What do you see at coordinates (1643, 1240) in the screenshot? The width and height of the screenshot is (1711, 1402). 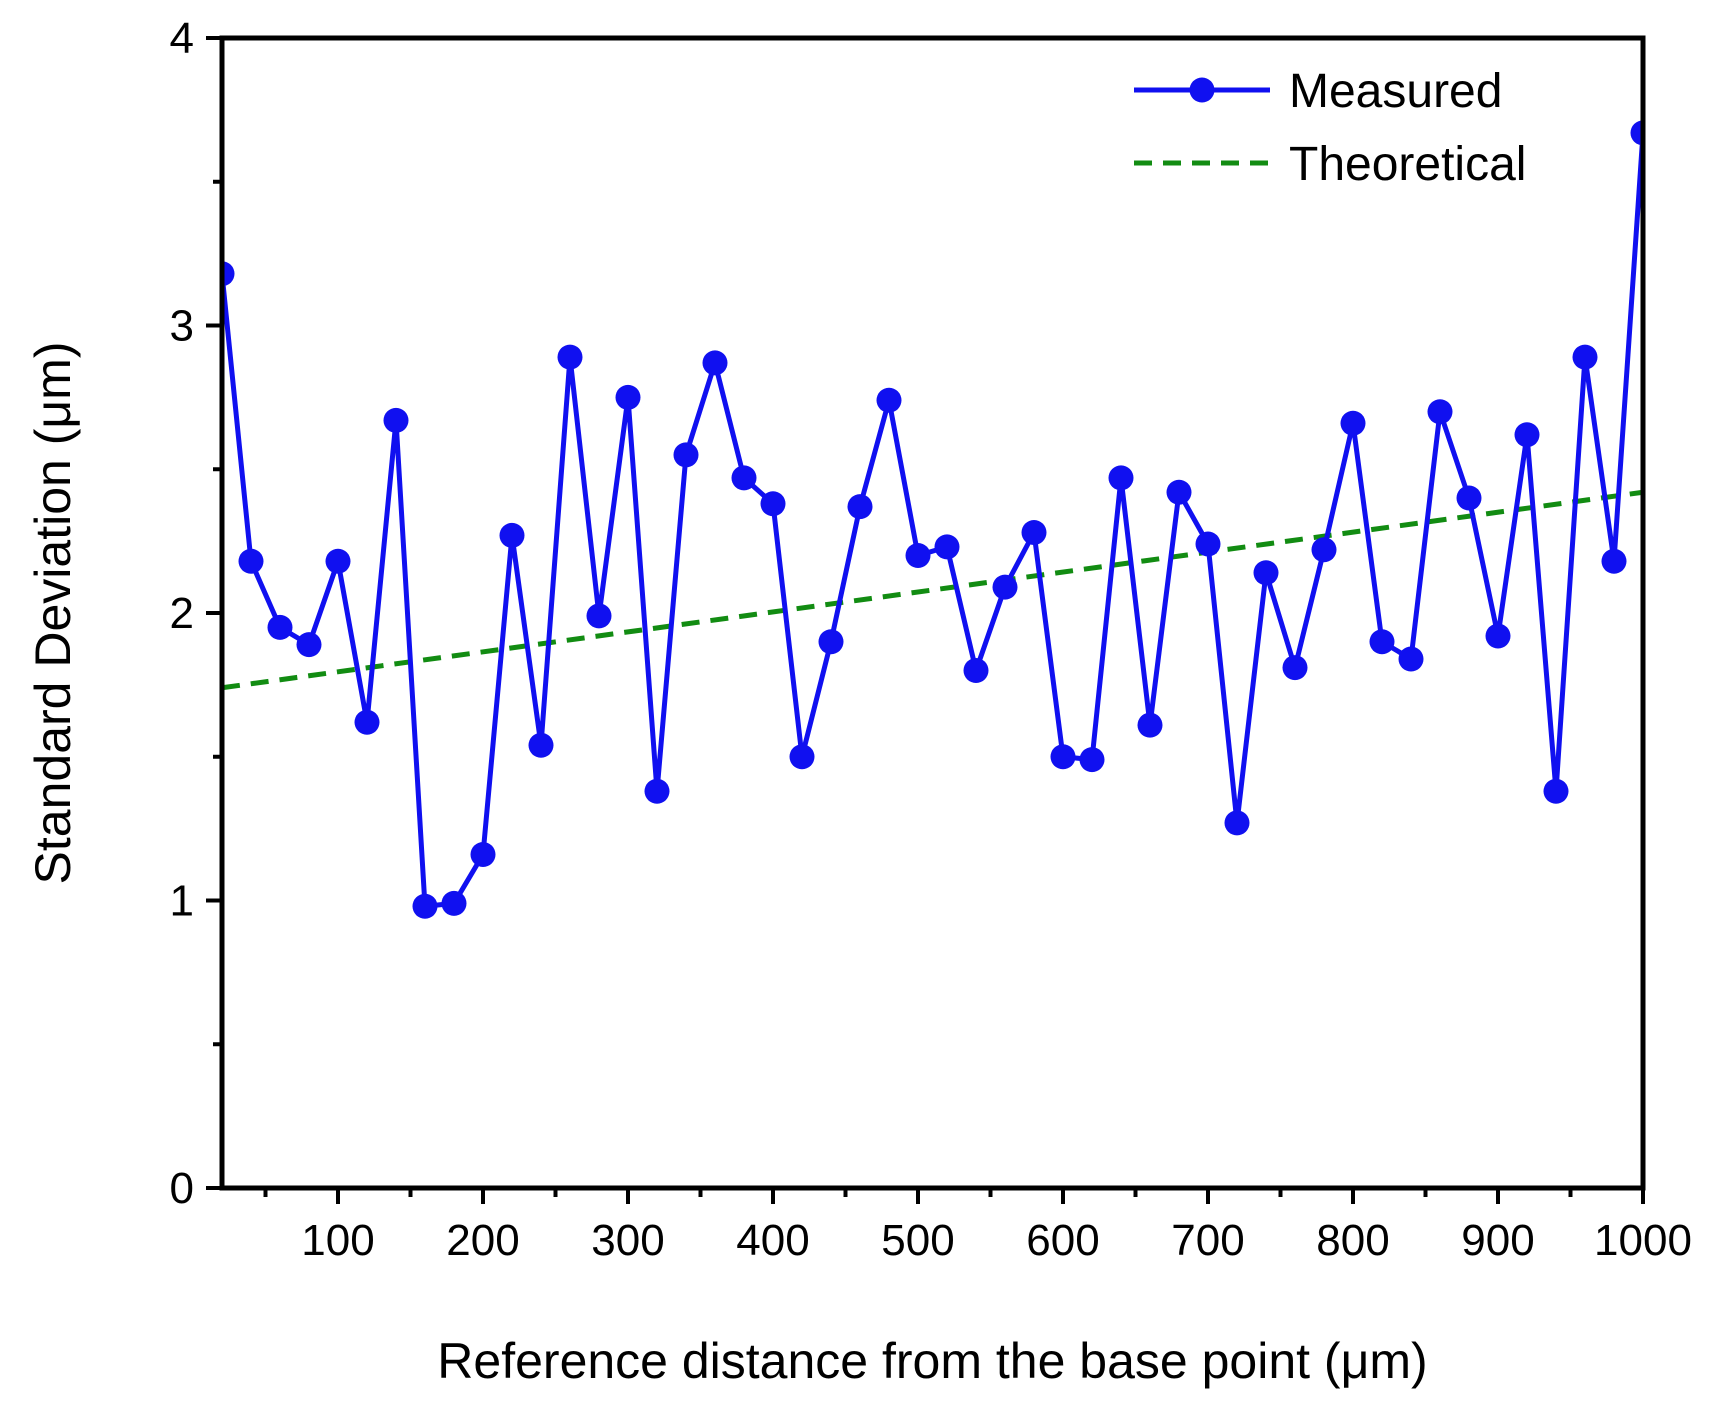 I see `x-tick-label: 1000` at bounding box center [1643, 1240].